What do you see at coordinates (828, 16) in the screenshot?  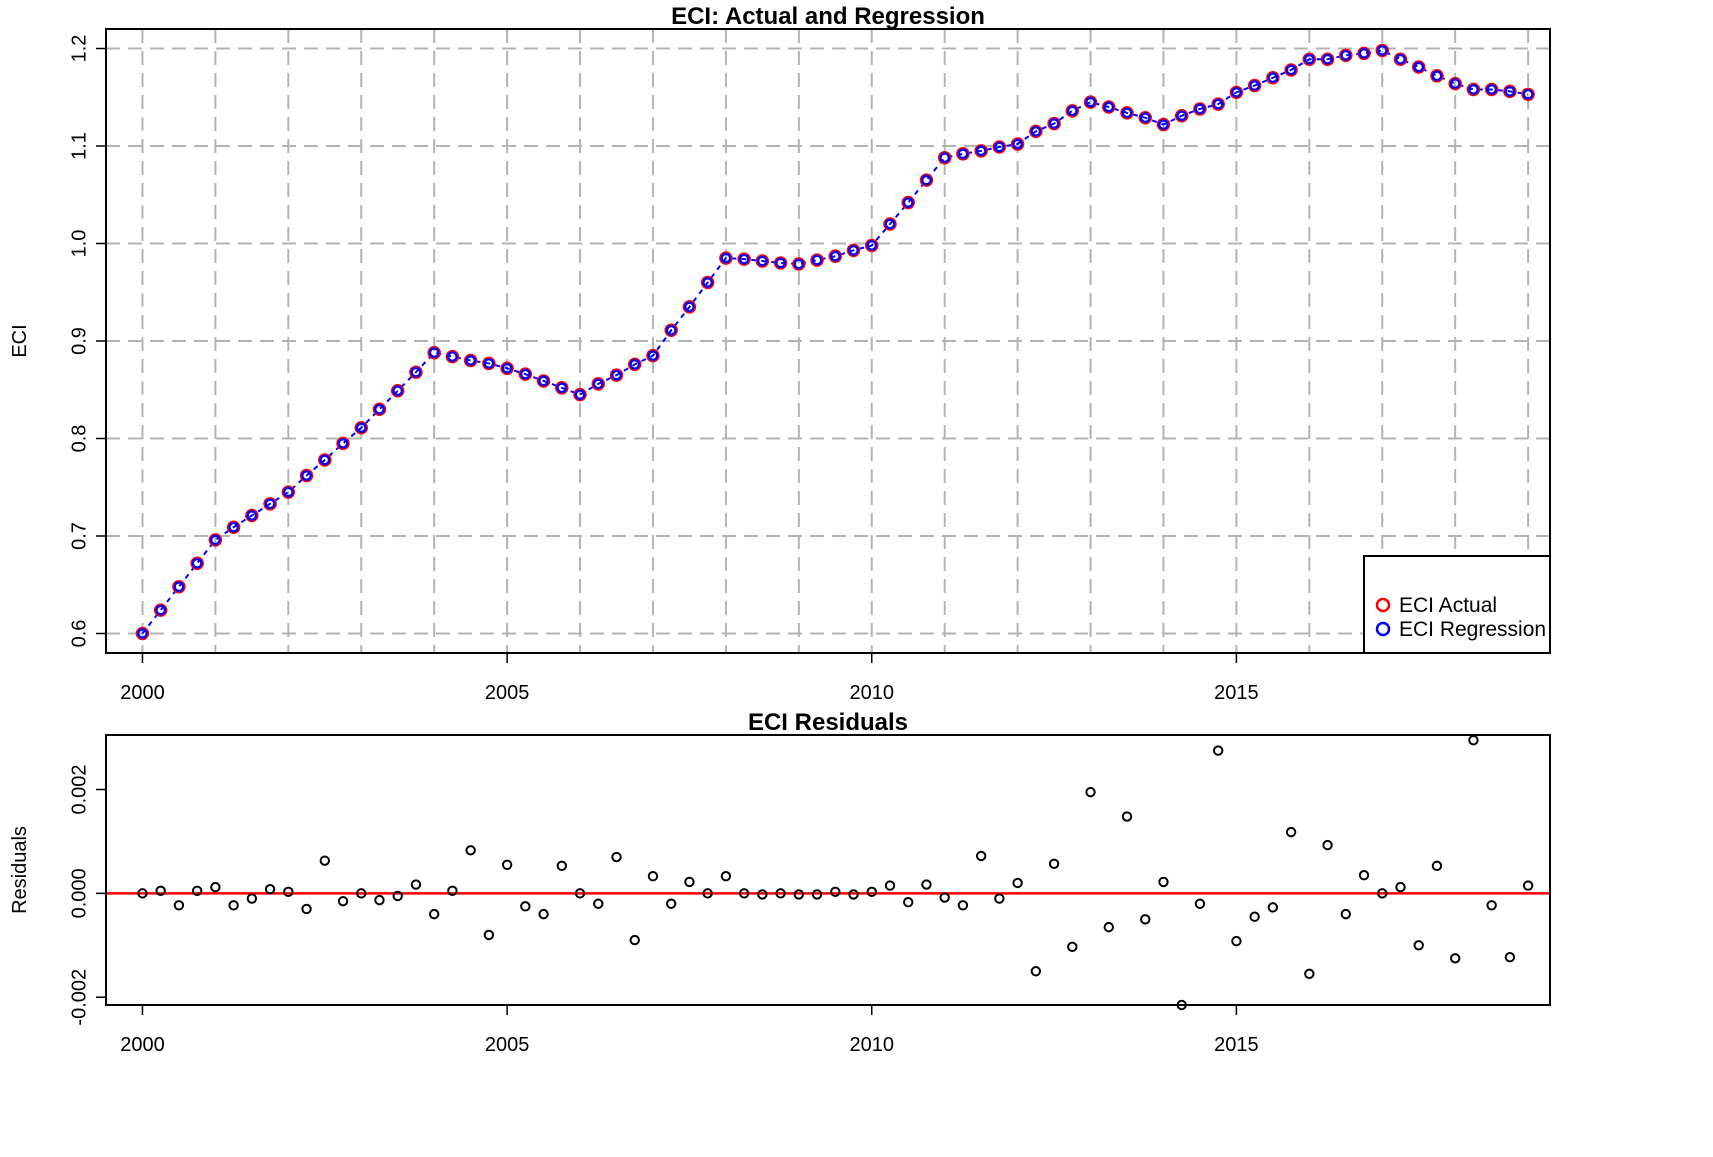 I see `top-chart-title: ECI: Actual and Regression` at bounding box center [828, 16].